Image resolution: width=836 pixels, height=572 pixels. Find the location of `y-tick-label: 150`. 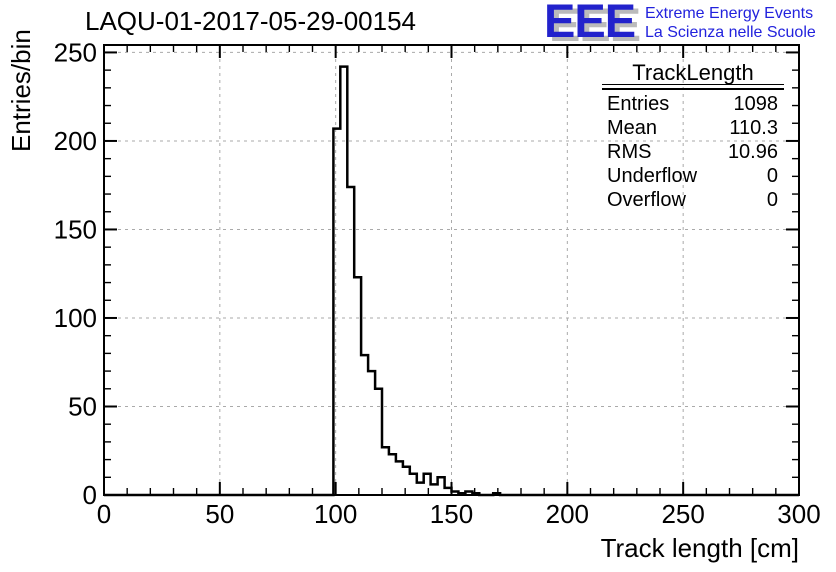

y-tick-label: 150 is located at coordinates (75, 229).